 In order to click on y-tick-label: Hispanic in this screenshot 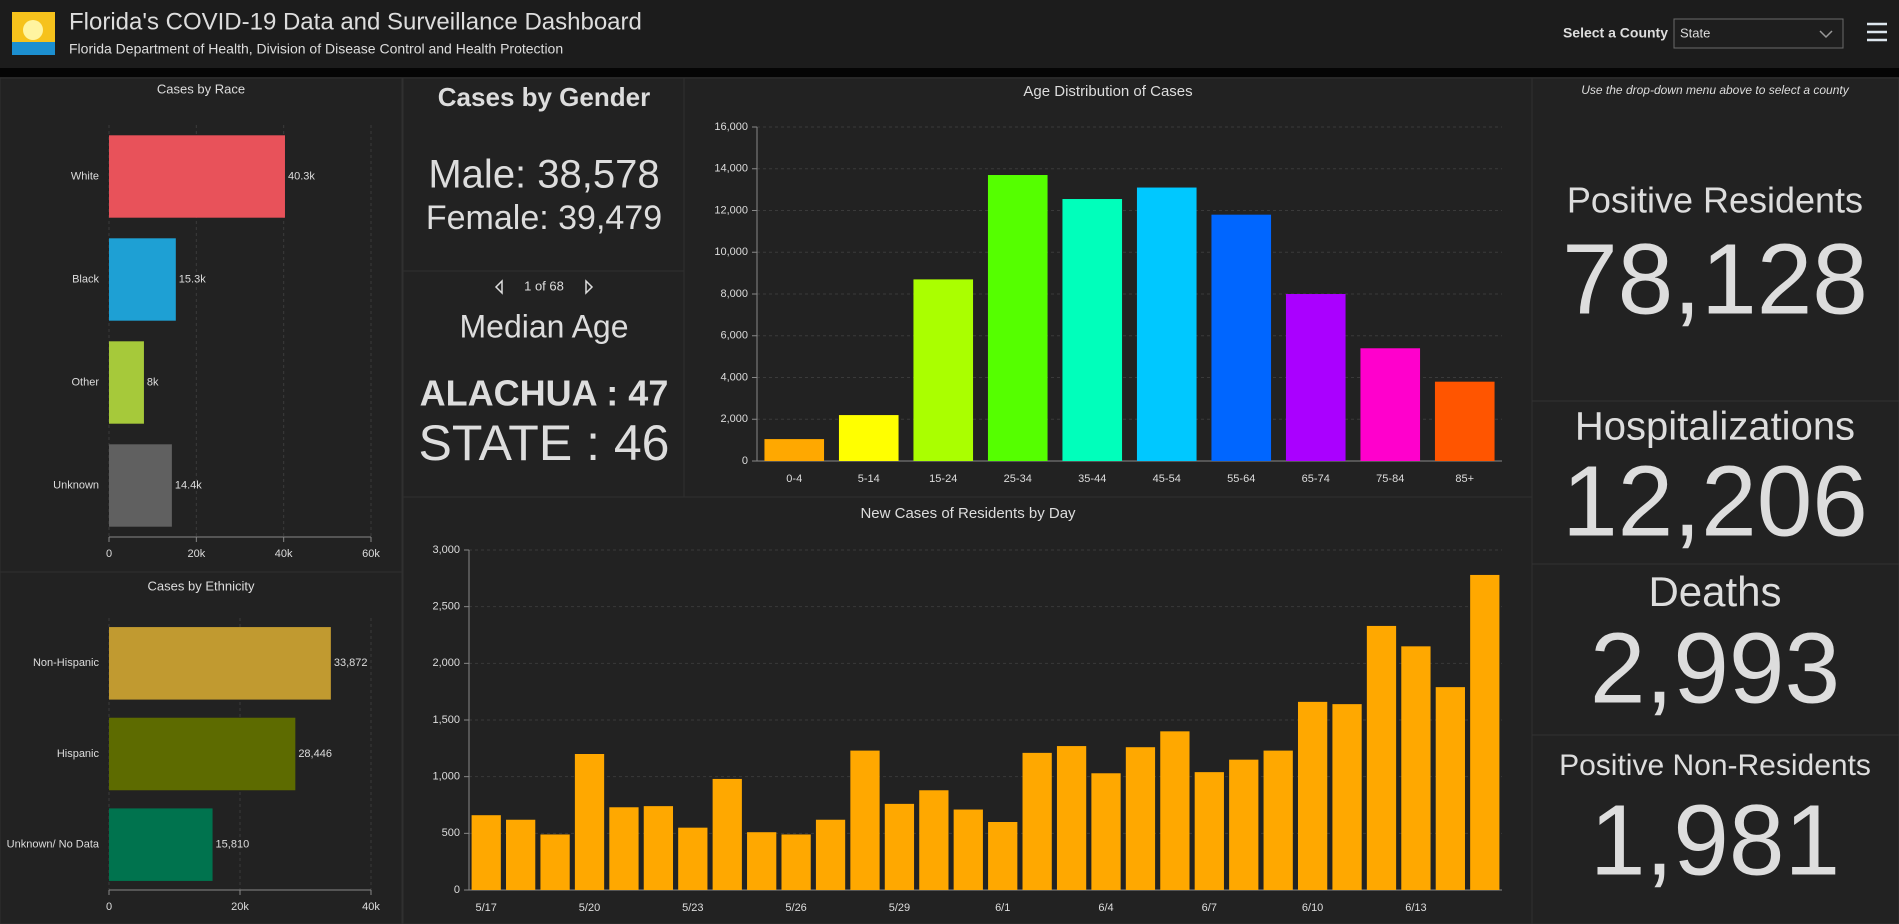, I will do `click(78, 754)`.